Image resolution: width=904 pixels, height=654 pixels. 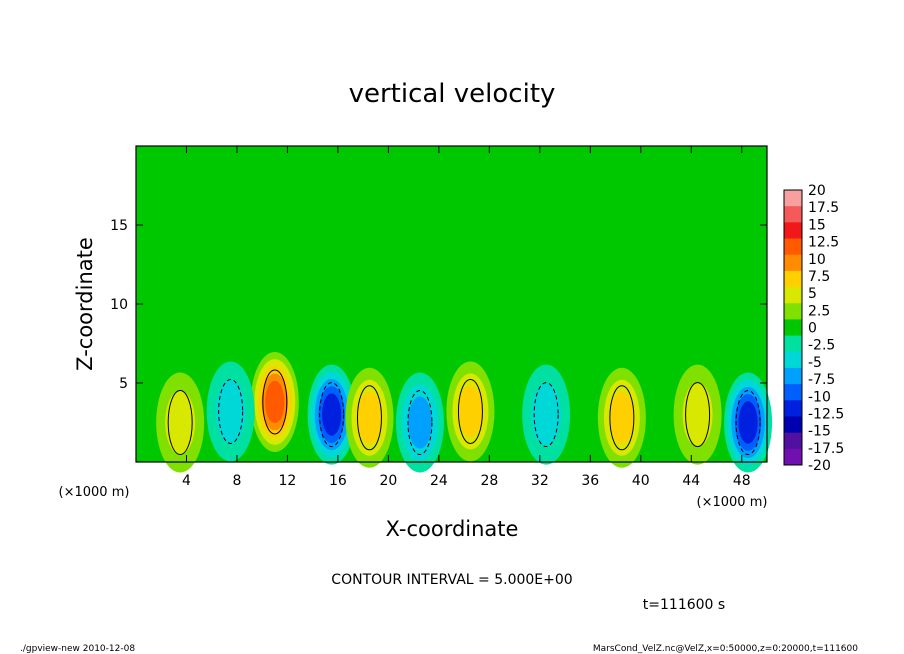 I want to click on velocity-field, so click(x=464, y=412).